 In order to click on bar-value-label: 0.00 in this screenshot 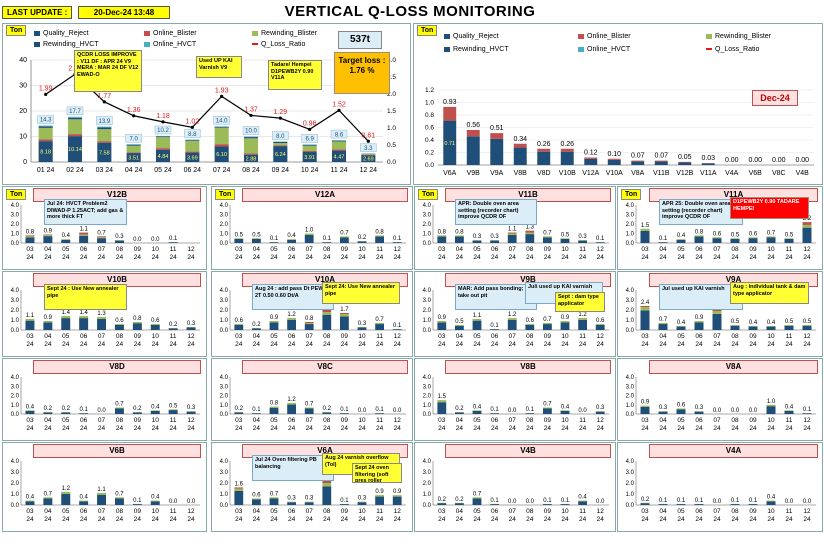, I will do `click(802, 160)`.